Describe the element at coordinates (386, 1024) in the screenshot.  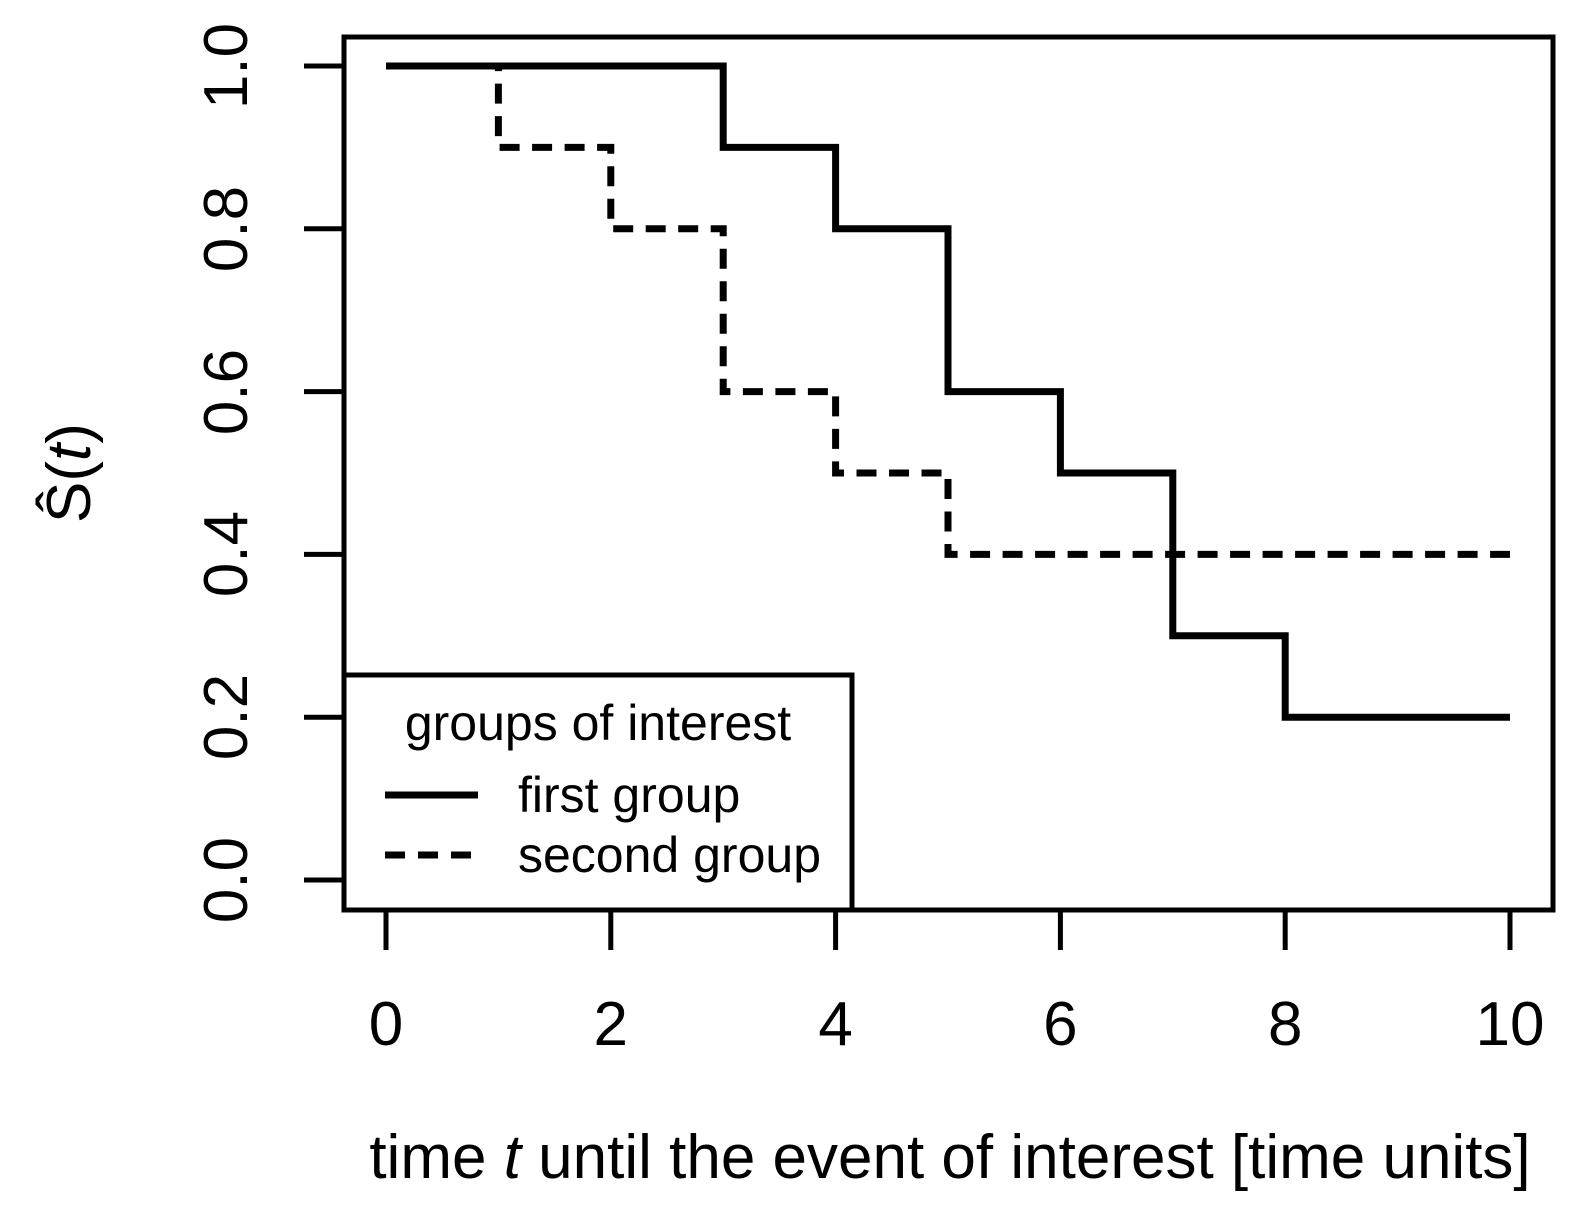
I see `x-tick-label: 0` at that location.